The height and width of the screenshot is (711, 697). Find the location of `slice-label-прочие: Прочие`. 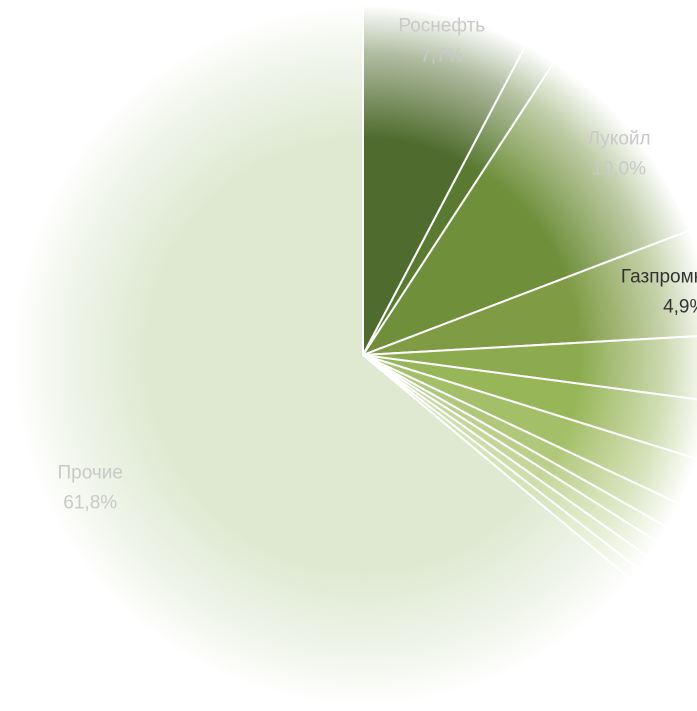

slice-label-прочие: Прочие is located at coordinates (90, 472).